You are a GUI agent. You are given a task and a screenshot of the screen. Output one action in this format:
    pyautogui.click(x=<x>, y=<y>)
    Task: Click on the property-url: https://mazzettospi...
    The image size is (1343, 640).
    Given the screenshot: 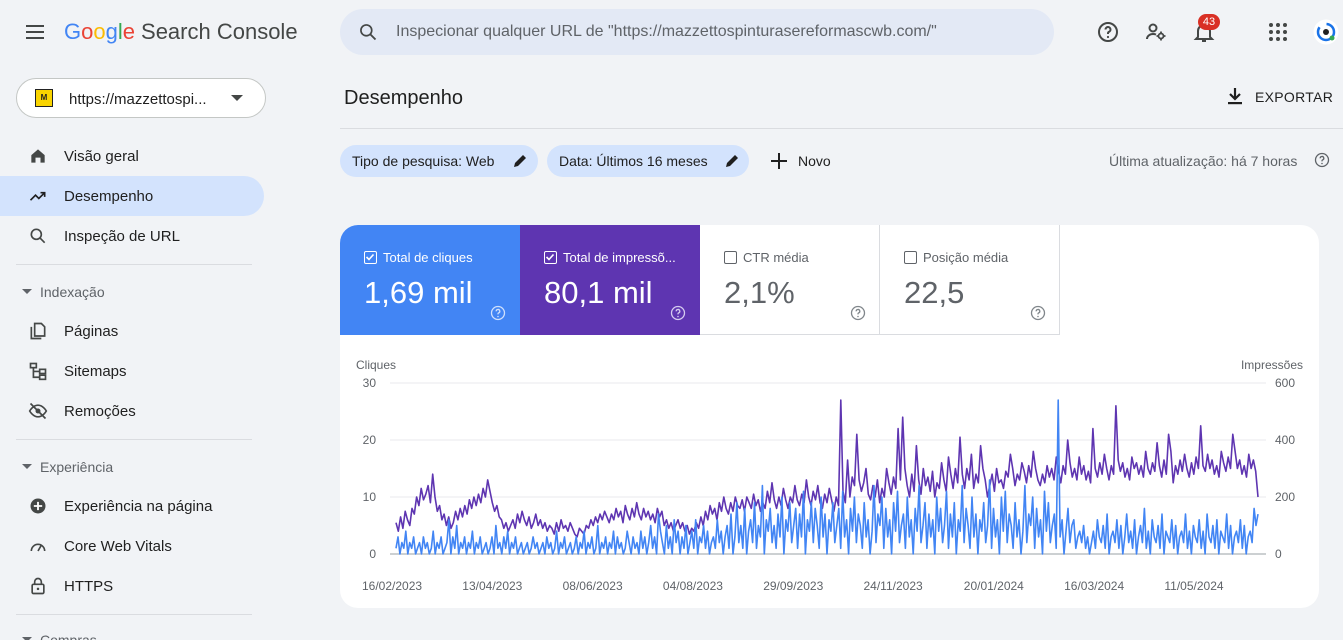 What is the action you would take?
    pyautogui.click(x=138, y=99)
    